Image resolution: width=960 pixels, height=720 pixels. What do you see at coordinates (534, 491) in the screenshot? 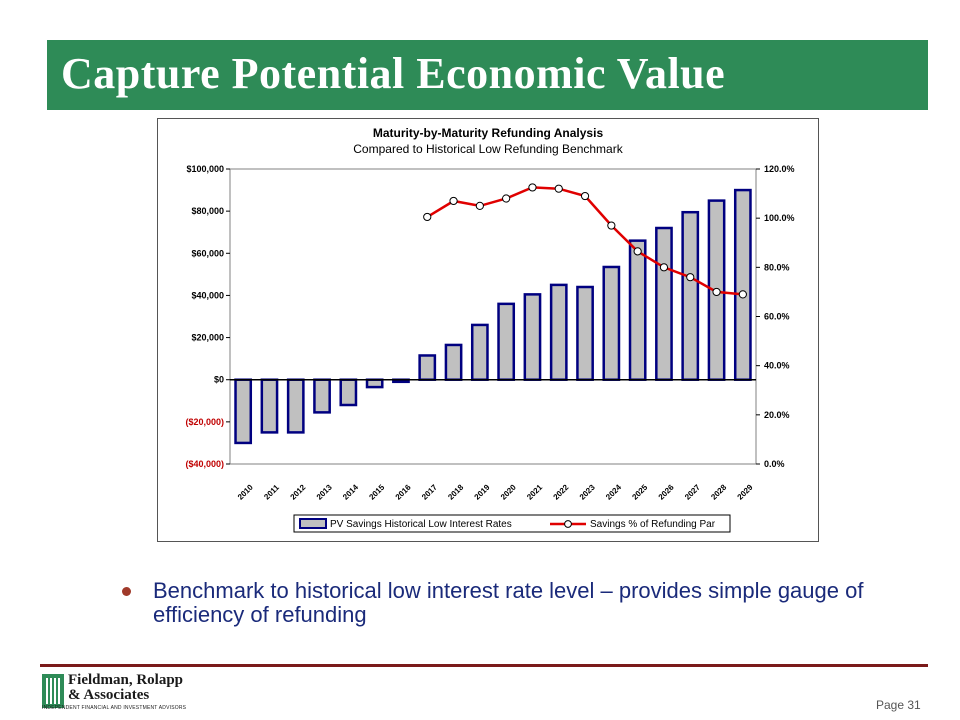
I see `x-tick-label: 2021` at bounding box center [534, 491].